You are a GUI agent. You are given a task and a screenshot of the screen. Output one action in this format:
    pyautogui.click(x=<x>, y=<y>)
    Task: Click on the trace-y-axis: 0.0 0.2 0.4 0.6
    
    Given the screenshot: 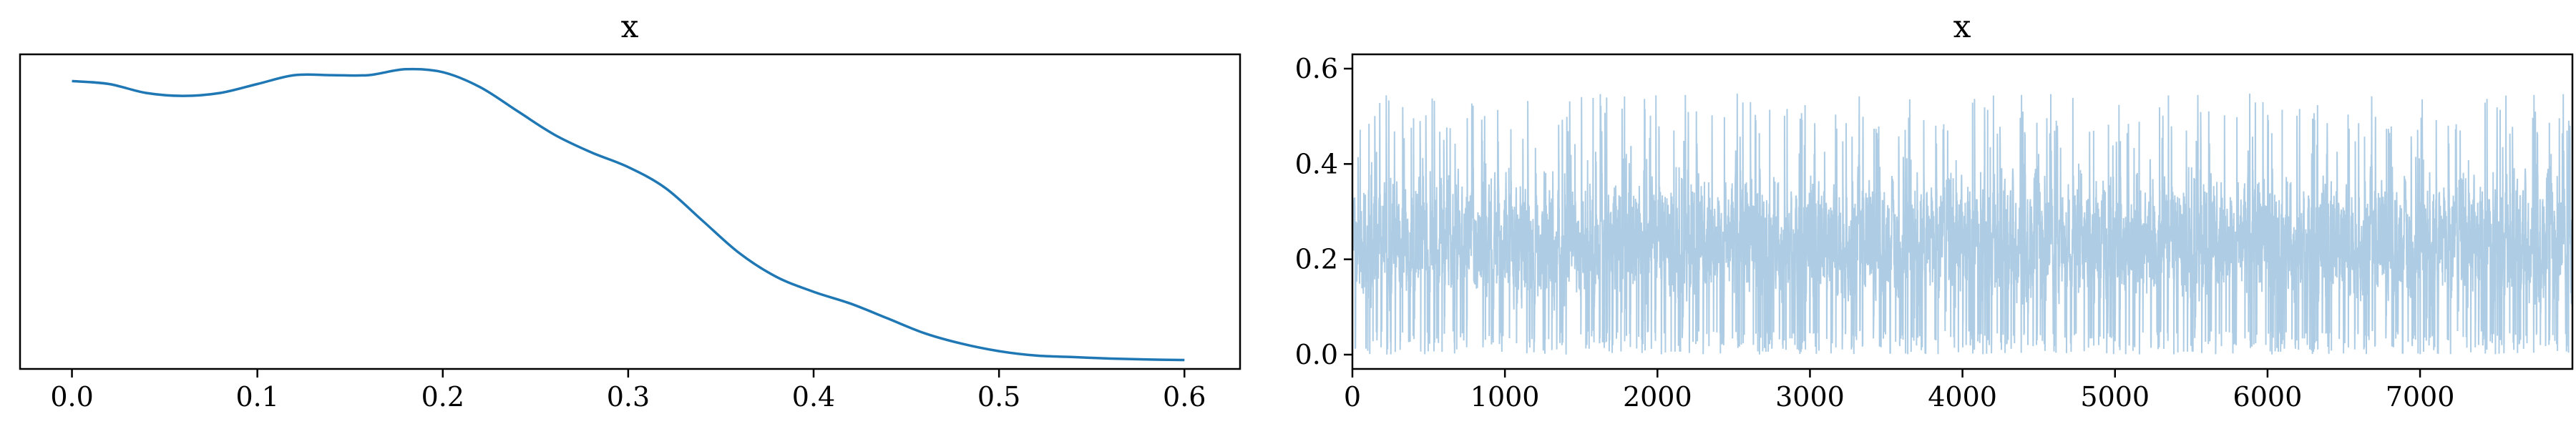 What is the action you would take?
    pyautogui.click(x=1323, y=211)
    